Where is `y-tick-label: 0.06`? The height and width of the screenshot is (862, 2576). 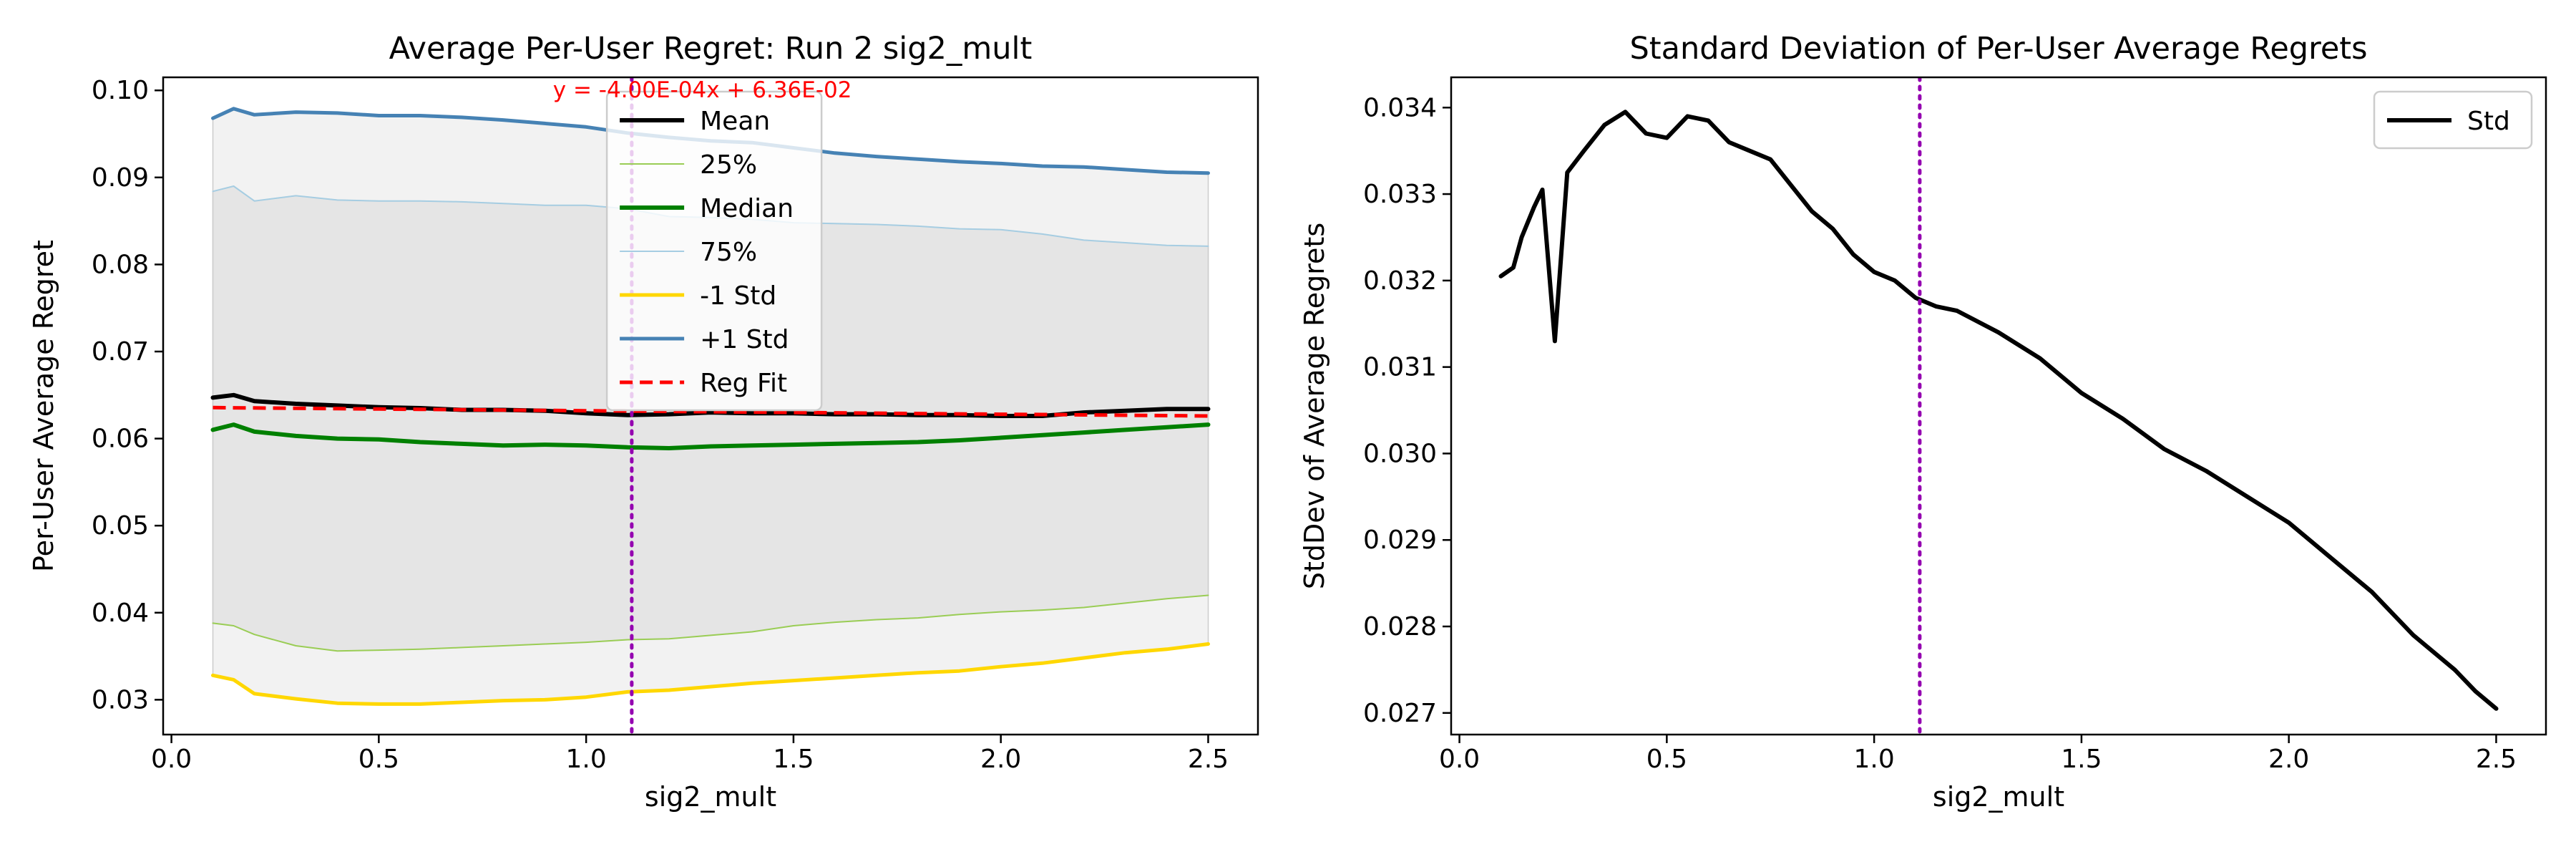
y-tick-label: 0.06 is located at coordinates (120, 439).